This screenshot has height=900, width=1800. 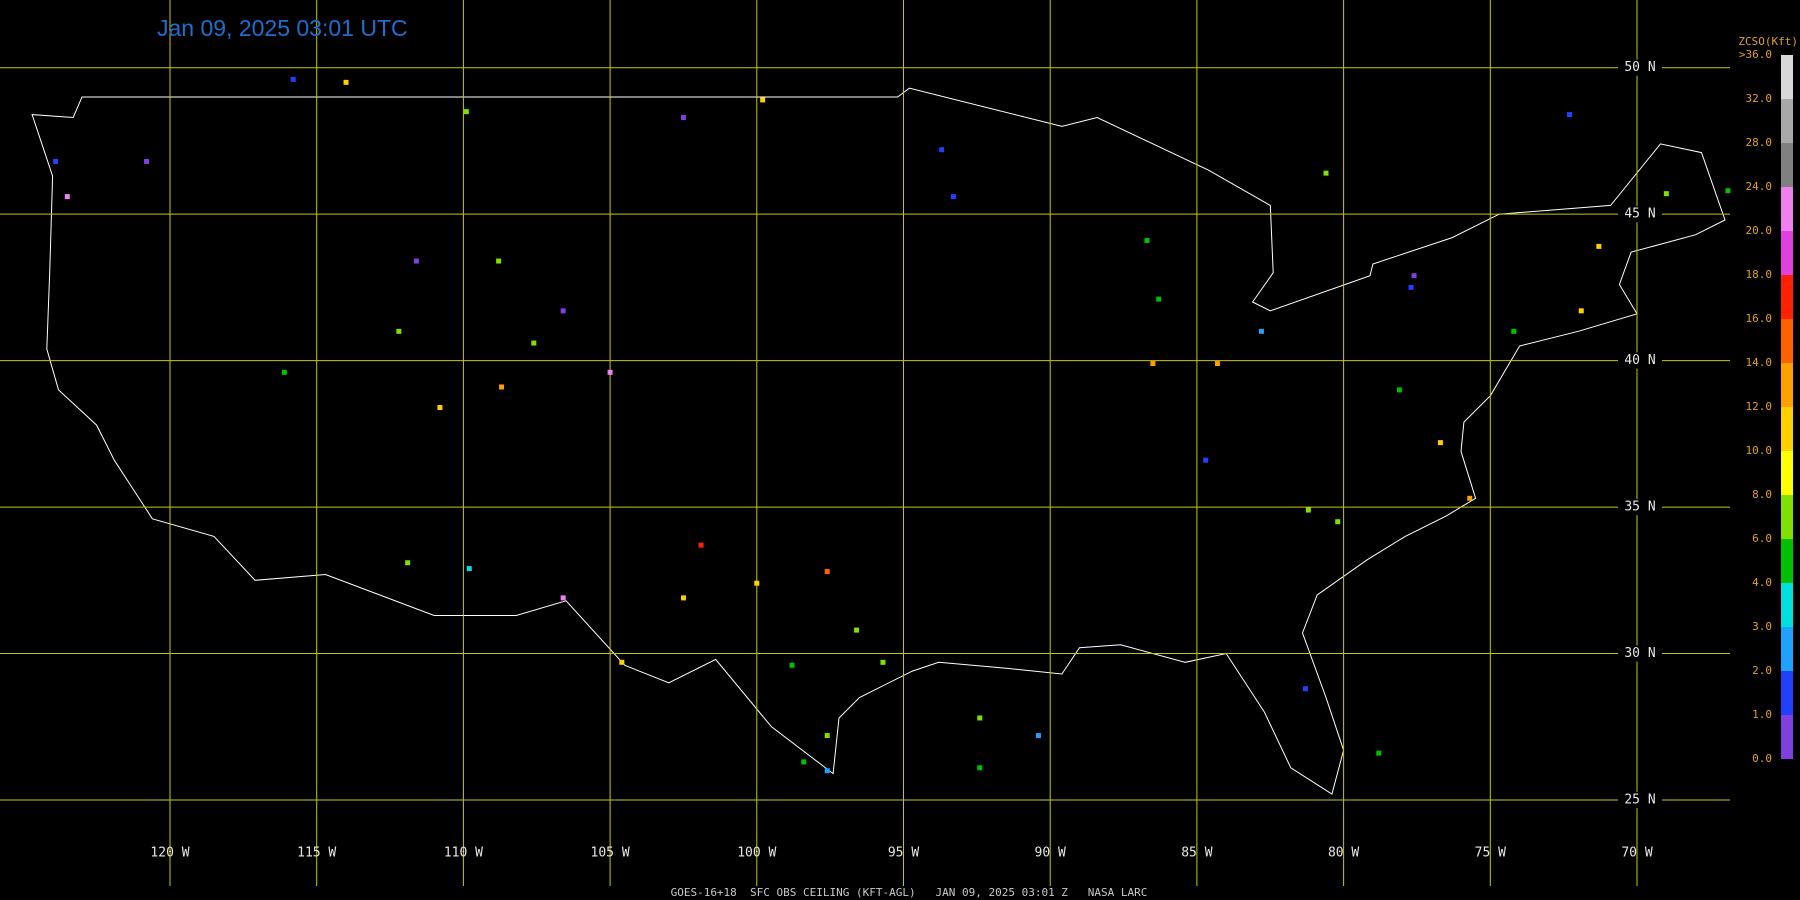 I want to click on lon-label: 100 W, so click(x=756, y=853).